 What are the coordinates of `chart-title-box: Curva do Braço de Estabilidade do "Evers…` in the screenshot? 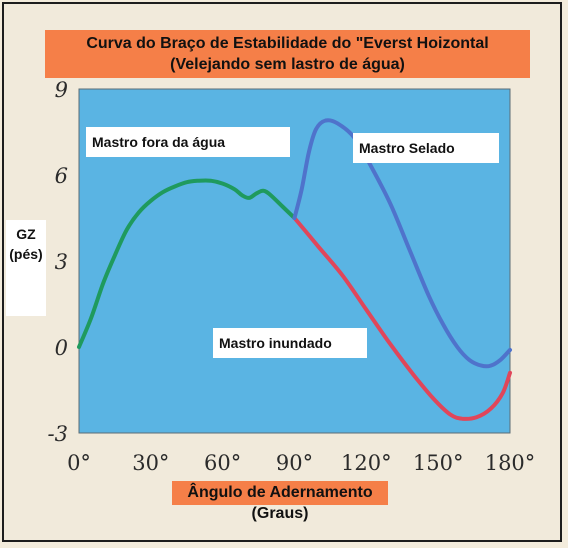 It's located at (287, 54).